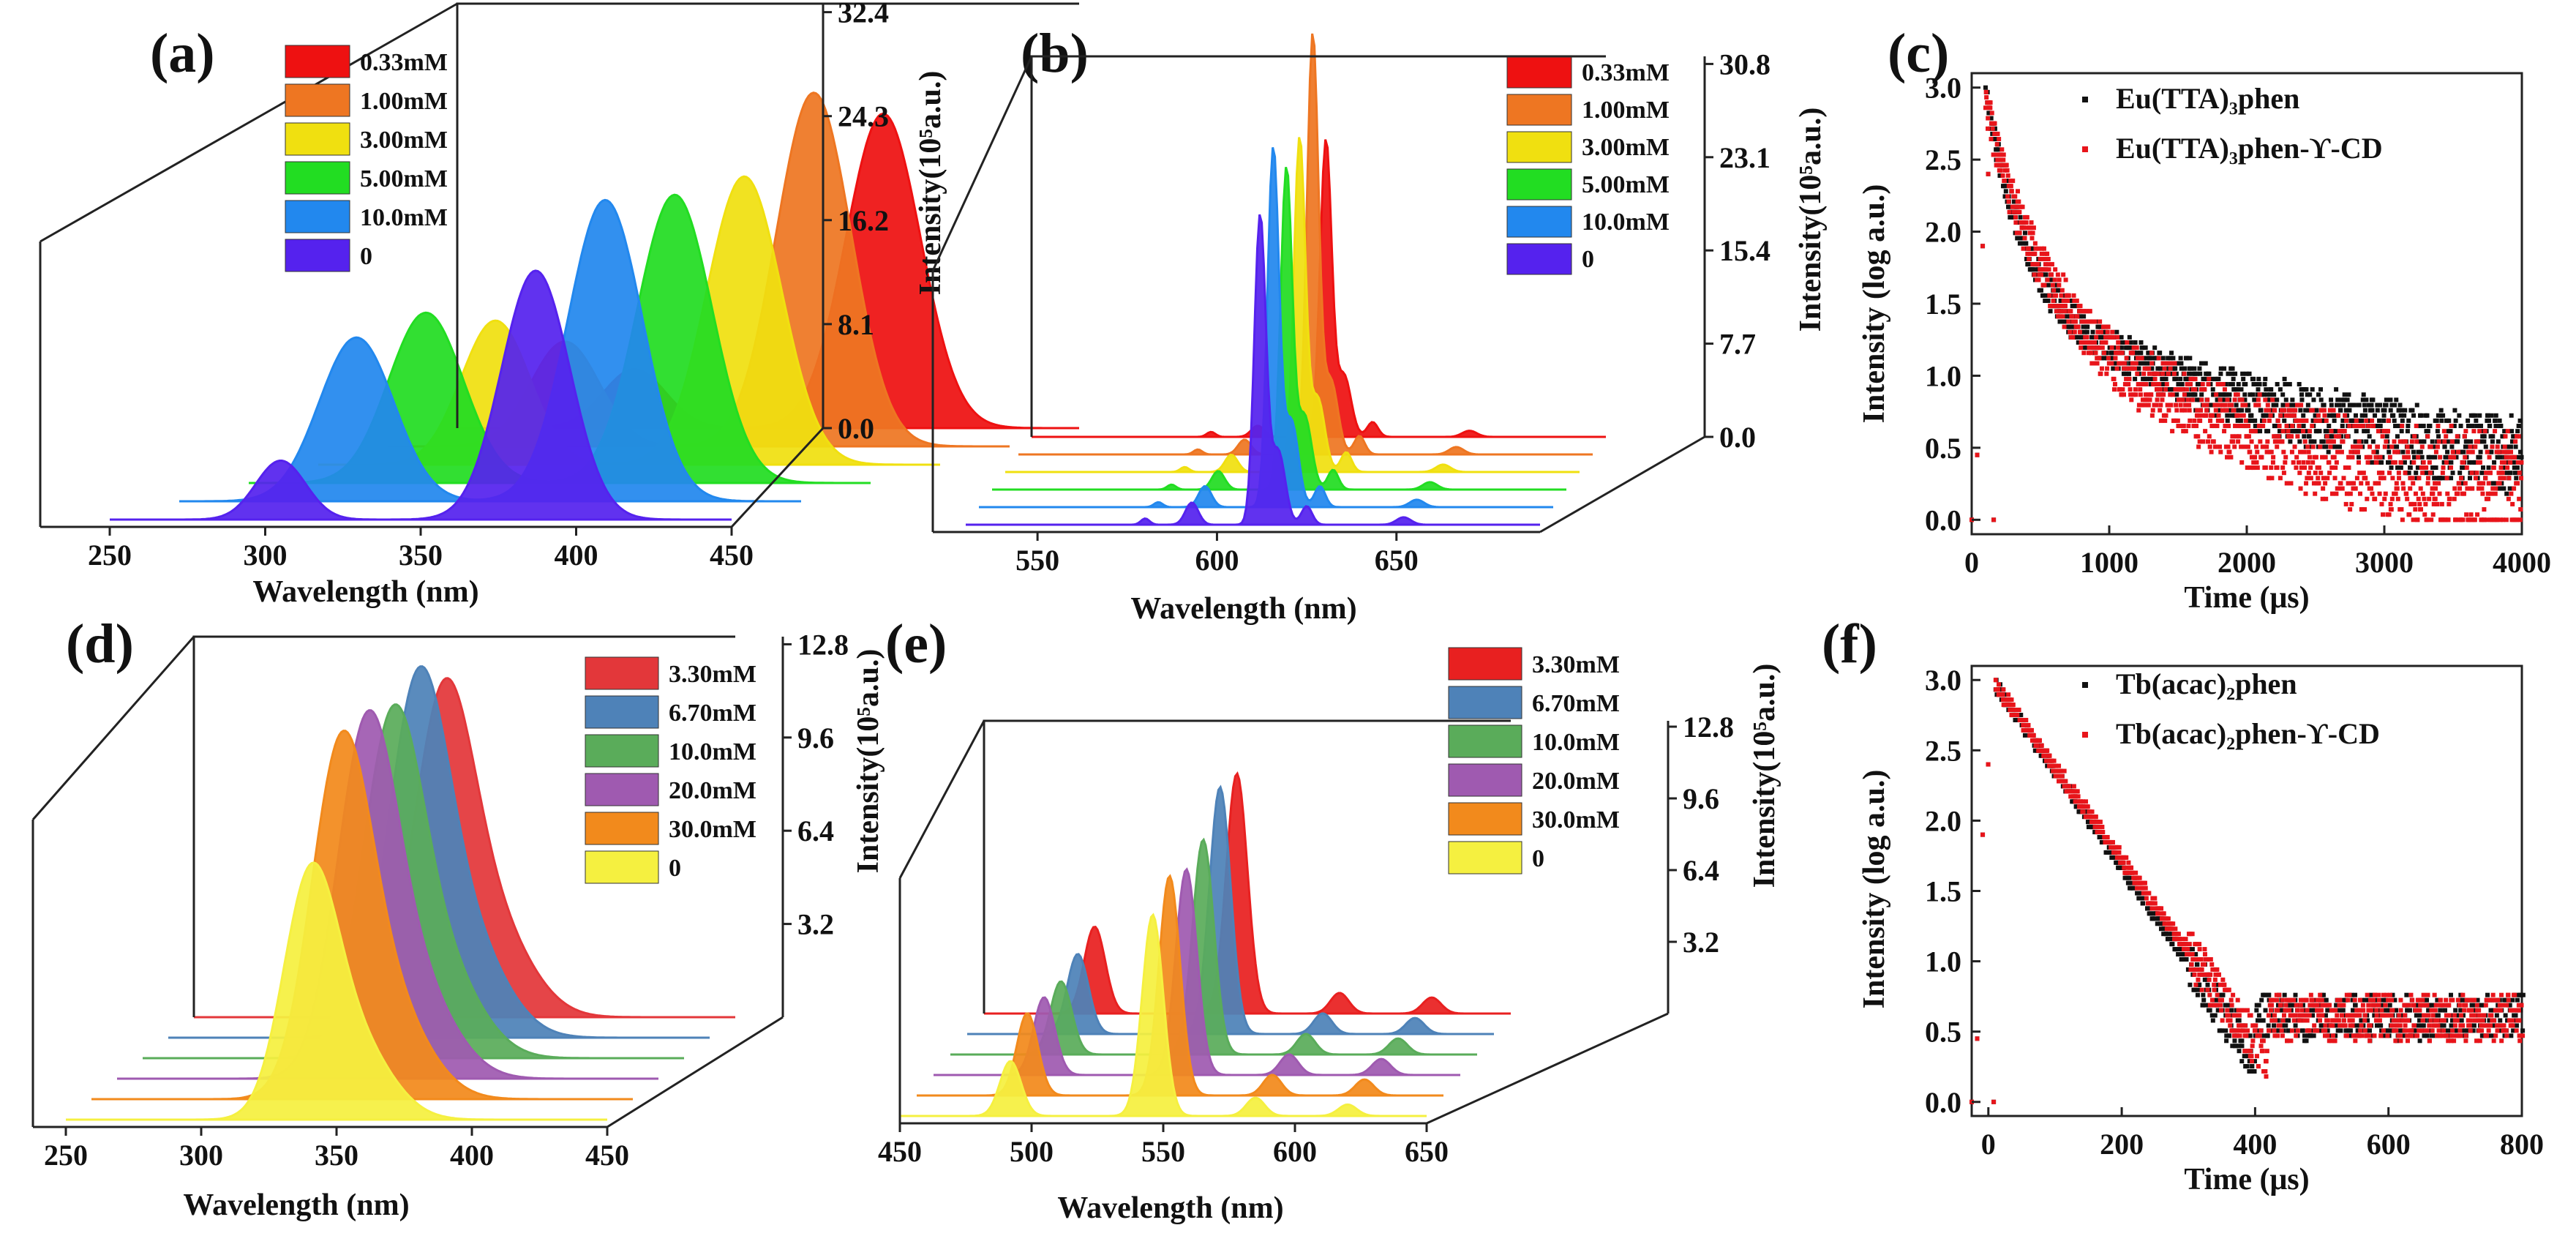 The image size is (2576, 1236). I want to click on legend-swatch-3.00mM, so click(317, 139).